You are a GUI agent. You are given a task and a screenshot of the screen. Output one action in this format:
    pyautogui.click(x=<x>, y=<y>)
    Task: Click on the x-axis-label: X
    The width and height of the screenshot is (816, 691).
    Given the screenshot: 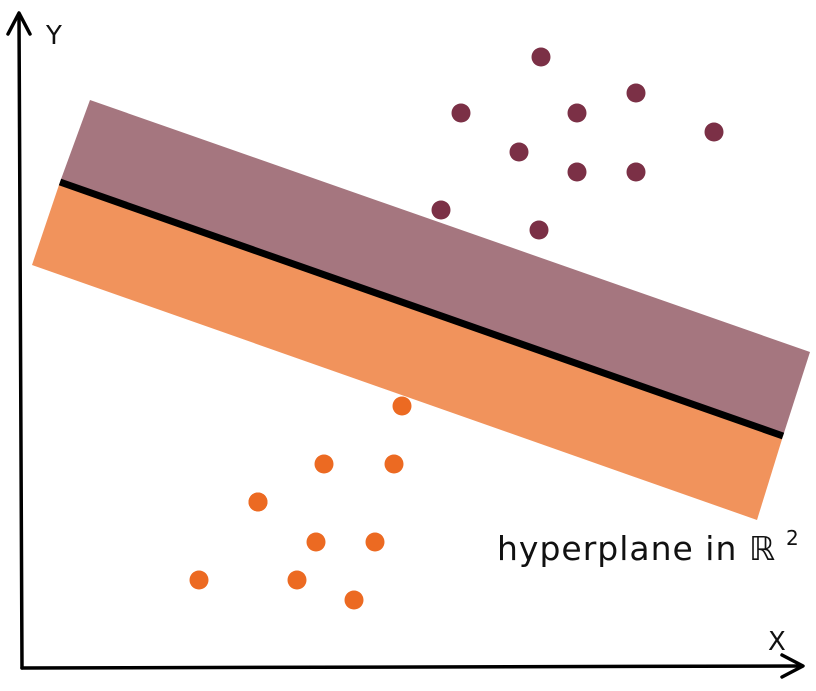 What is the action you would take?
    pyautogui.click(x=777, y=642)
    